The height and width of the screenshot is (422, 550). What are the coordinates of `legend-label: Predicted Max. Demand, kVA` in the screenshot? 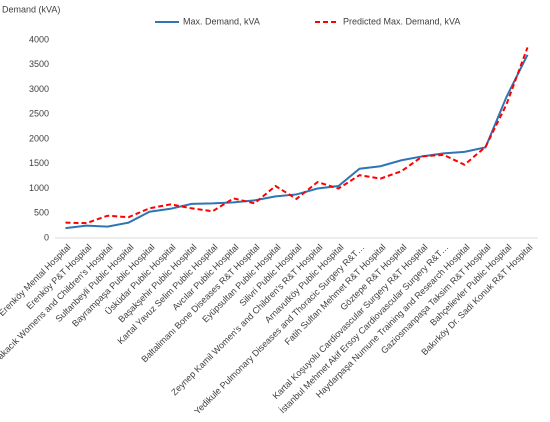 It's located at (401, 21).